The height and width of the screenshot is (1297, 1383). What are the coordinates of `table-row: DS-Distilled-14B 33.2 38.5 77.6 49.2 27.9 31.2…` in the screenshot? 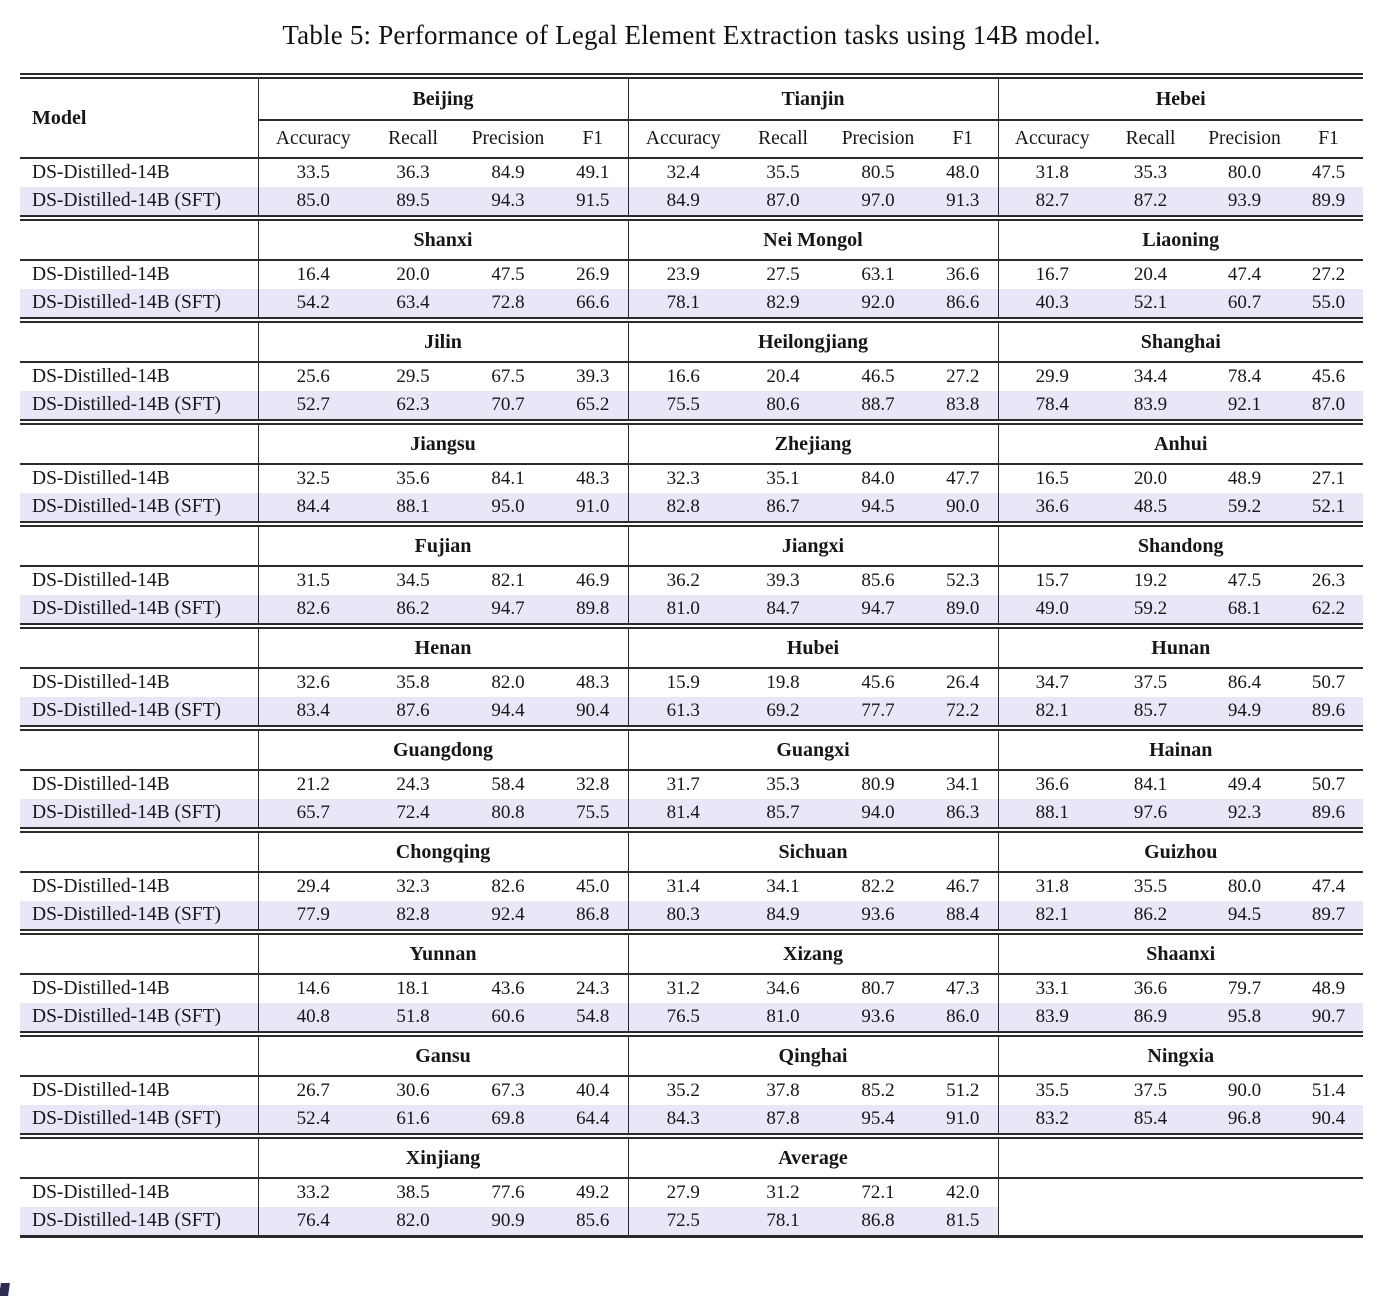 It's located at (691, 1192).